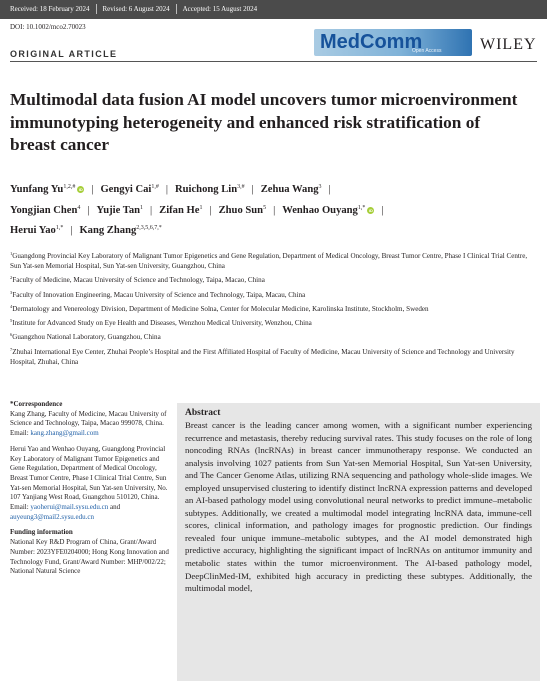 Image resolution: width=547 pixels, height=681 pixels. I want to click on author-name-text: Herui Yao, so click(33, 230).